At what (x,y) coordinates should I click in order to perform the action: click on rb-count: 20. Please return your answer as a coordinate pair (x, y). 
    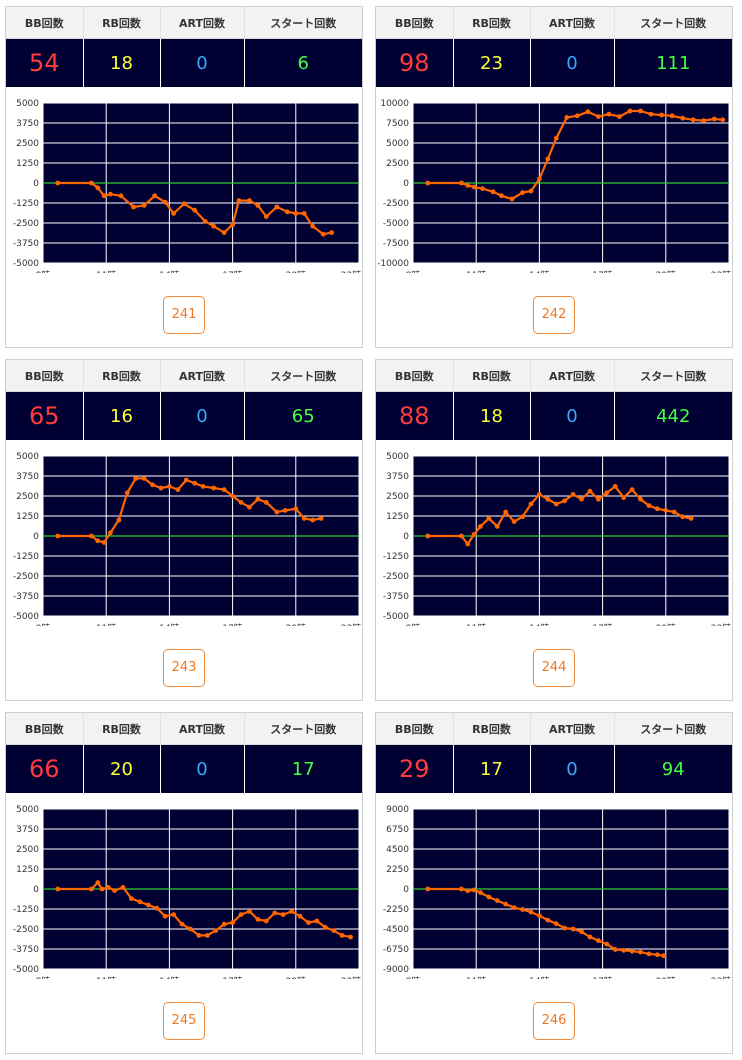
    Looking at the image, I should click on (122, 768).